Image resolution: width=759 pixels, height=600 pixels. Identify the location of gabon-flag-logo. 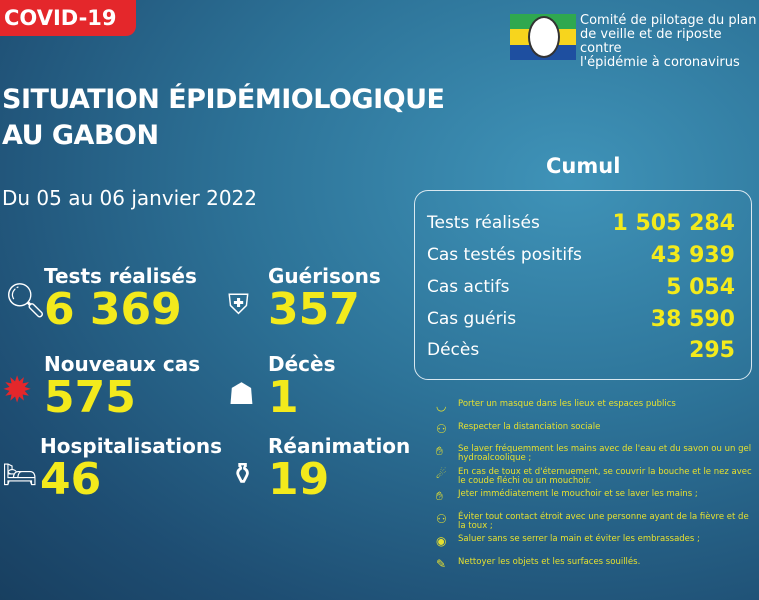
(543, 37).